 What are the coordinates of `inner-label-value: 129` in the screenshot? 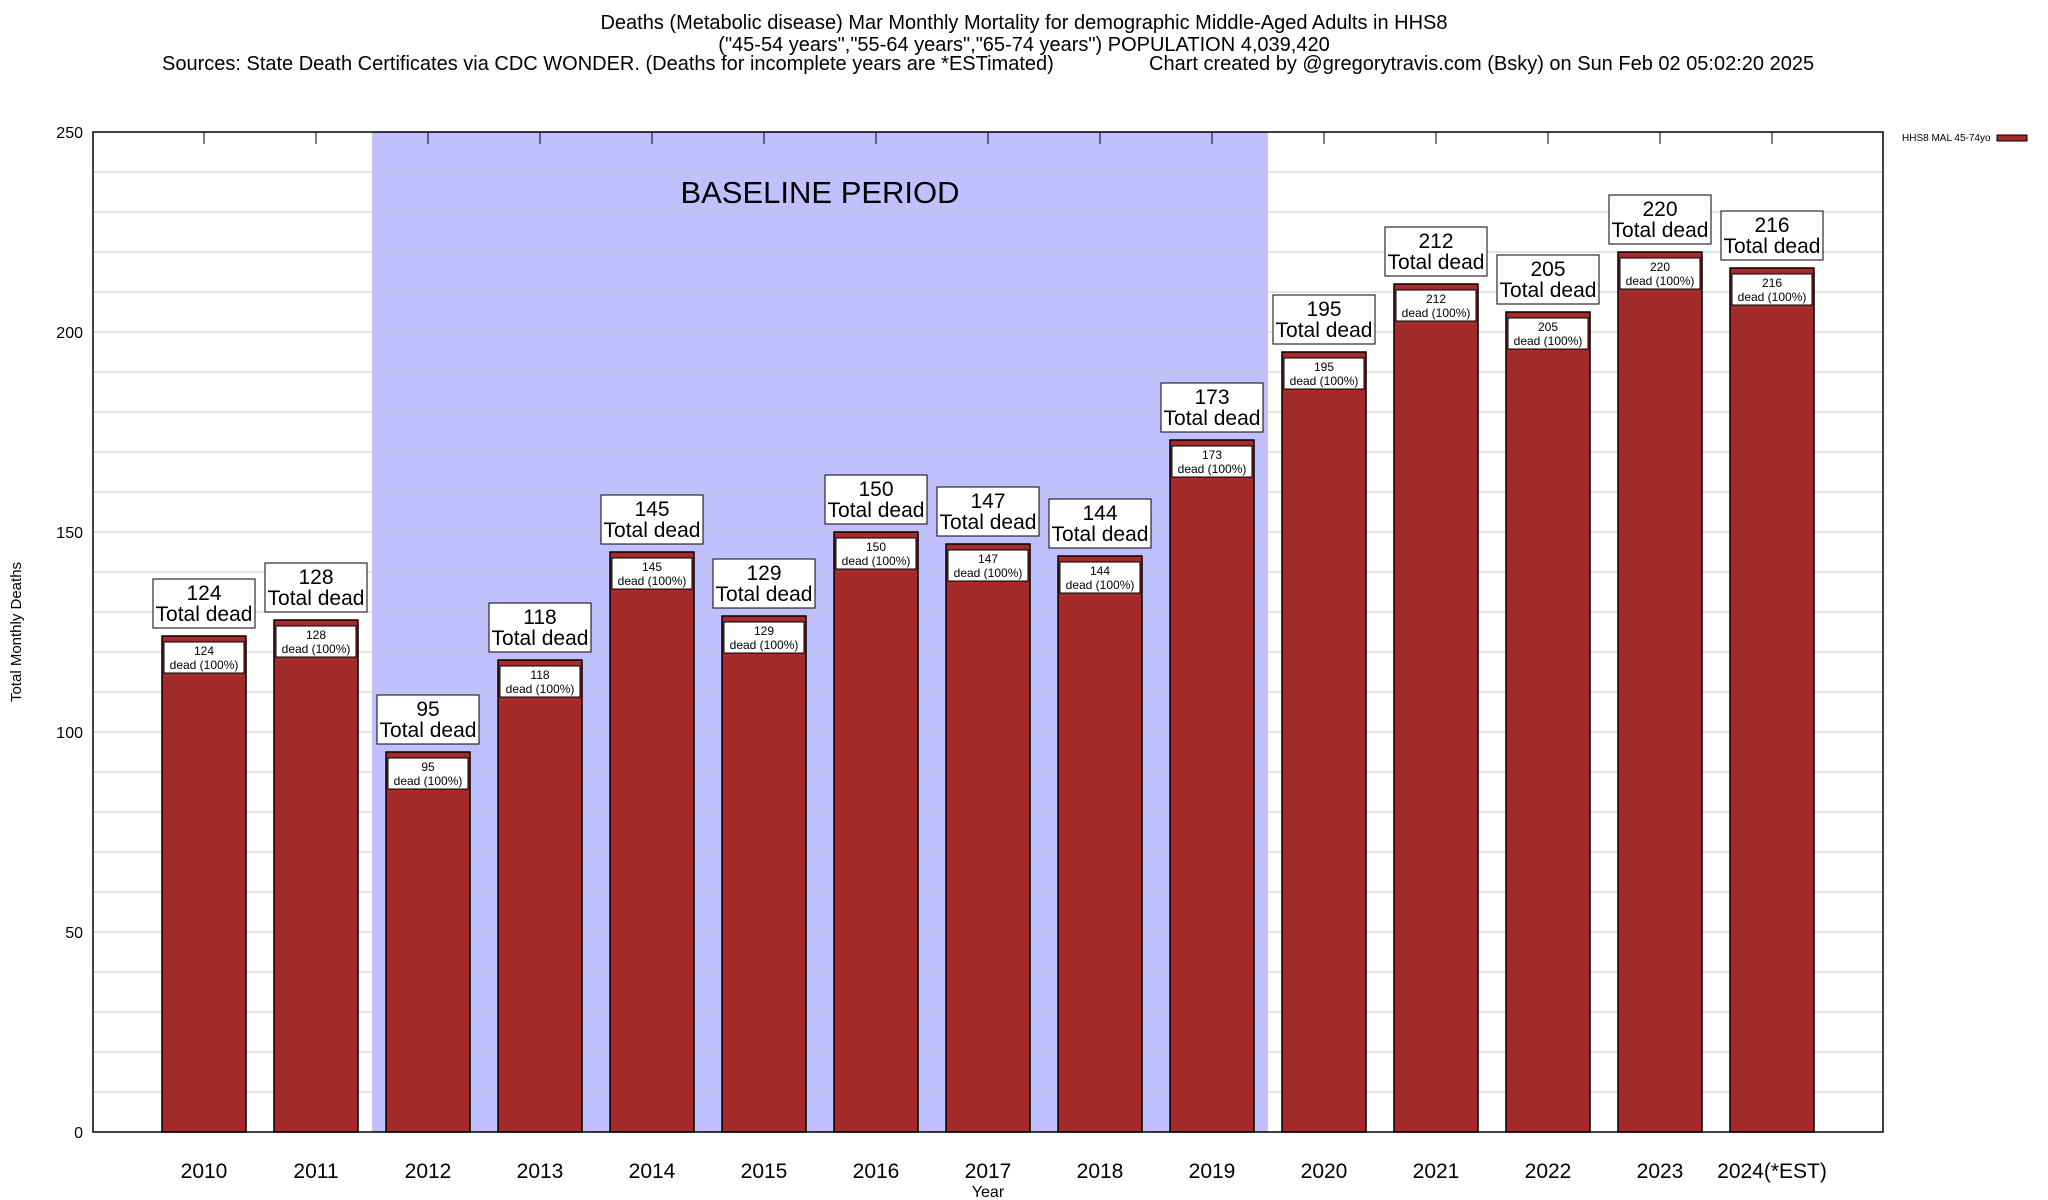 It's located at (764, 631).